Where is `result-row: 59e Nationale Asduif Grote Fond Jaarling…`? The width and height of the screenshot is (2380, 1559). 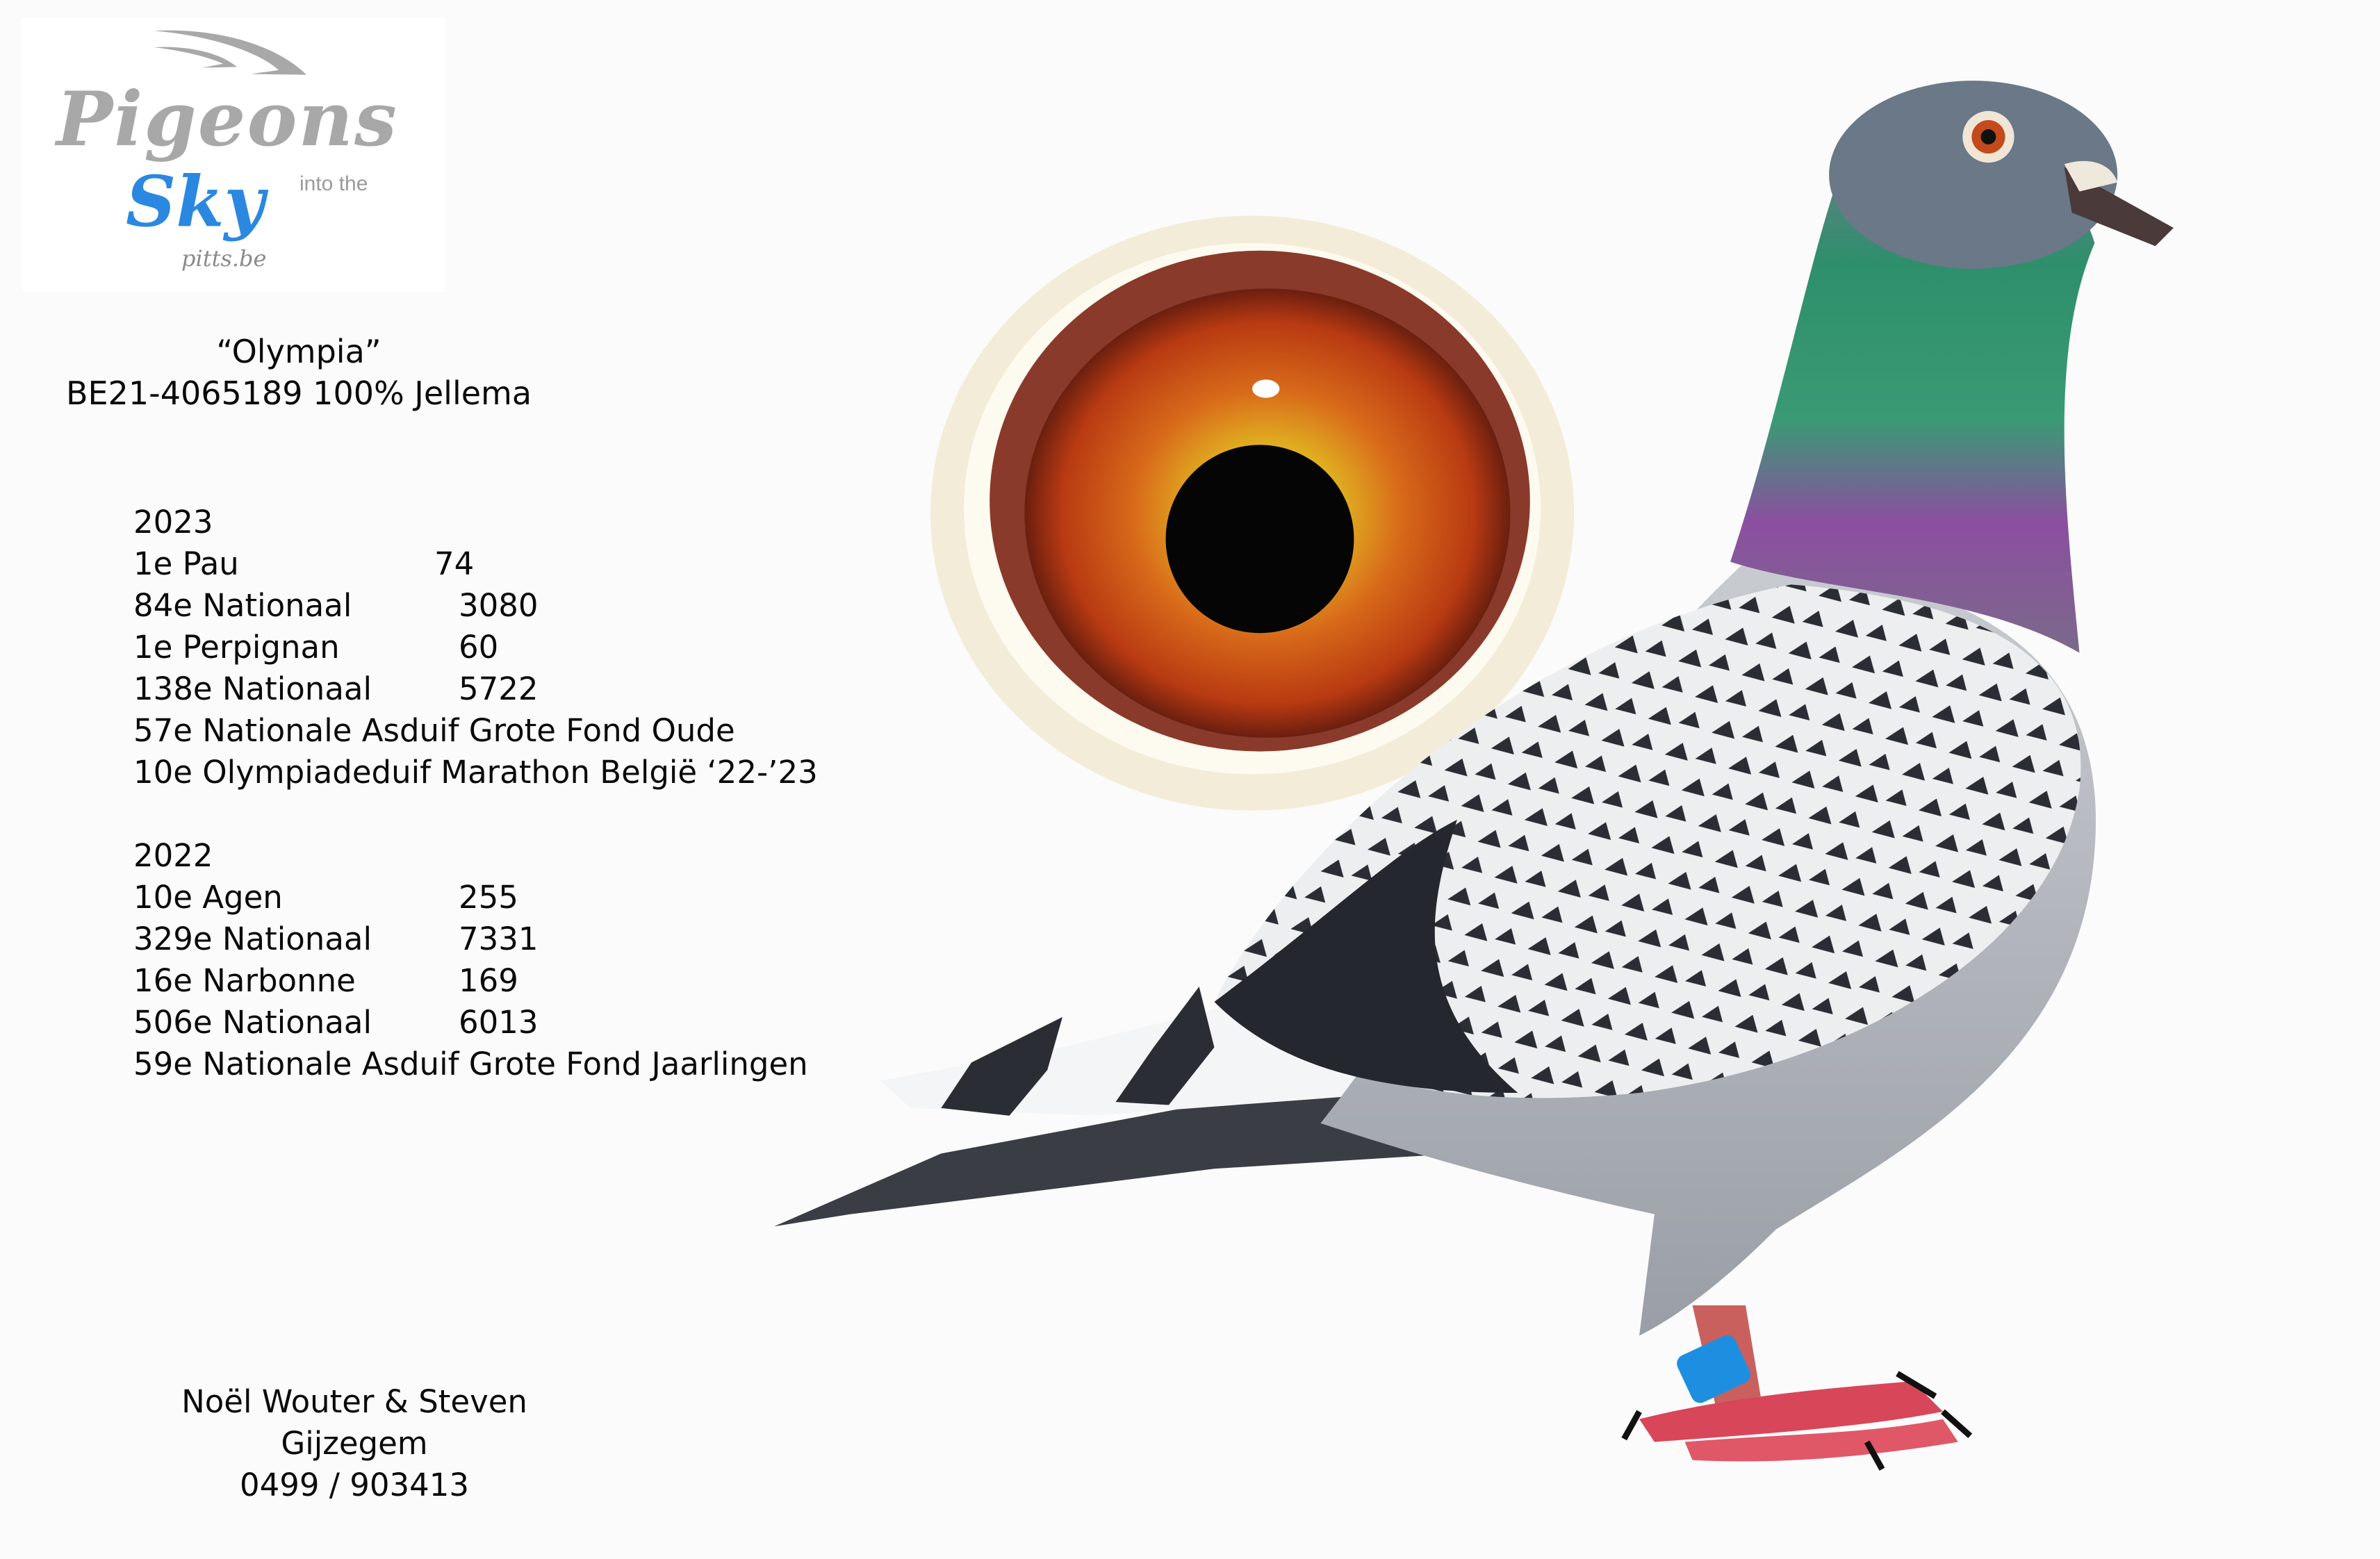
result-row: 59e Nationale Asduif Grote Fond Jaarling… is located at coordinates (475, 1064).